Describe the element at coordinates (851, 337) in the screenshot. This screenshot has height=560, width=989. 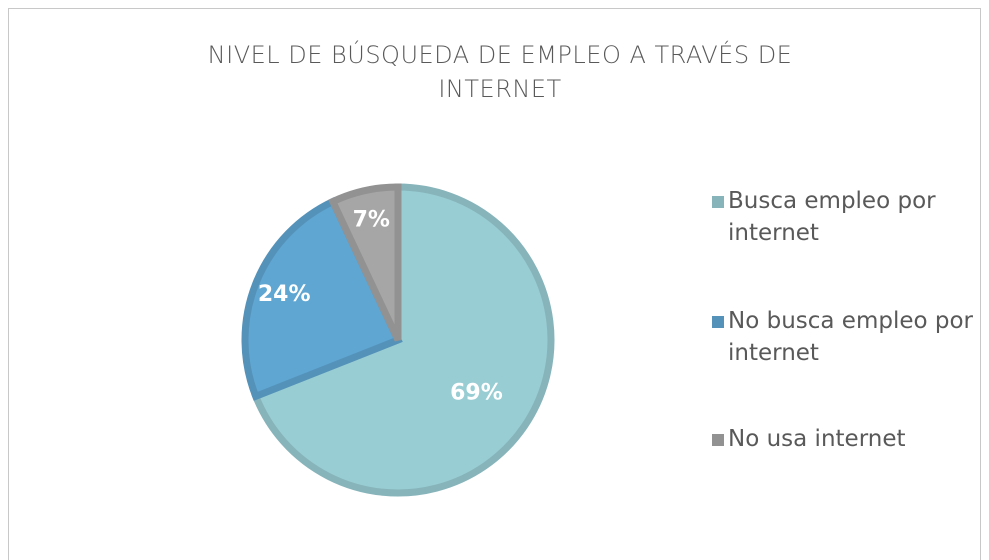
I see `legend-label: No busca empleo por internet` at that location.